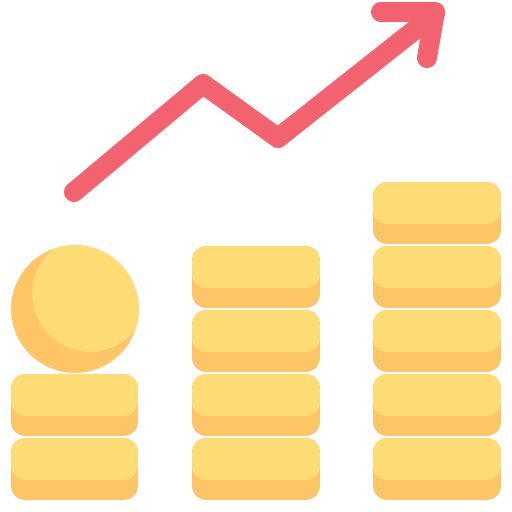  Describe the element at coordinates (90, 294) in the screenshot. I see `round-coin-face` at that location.